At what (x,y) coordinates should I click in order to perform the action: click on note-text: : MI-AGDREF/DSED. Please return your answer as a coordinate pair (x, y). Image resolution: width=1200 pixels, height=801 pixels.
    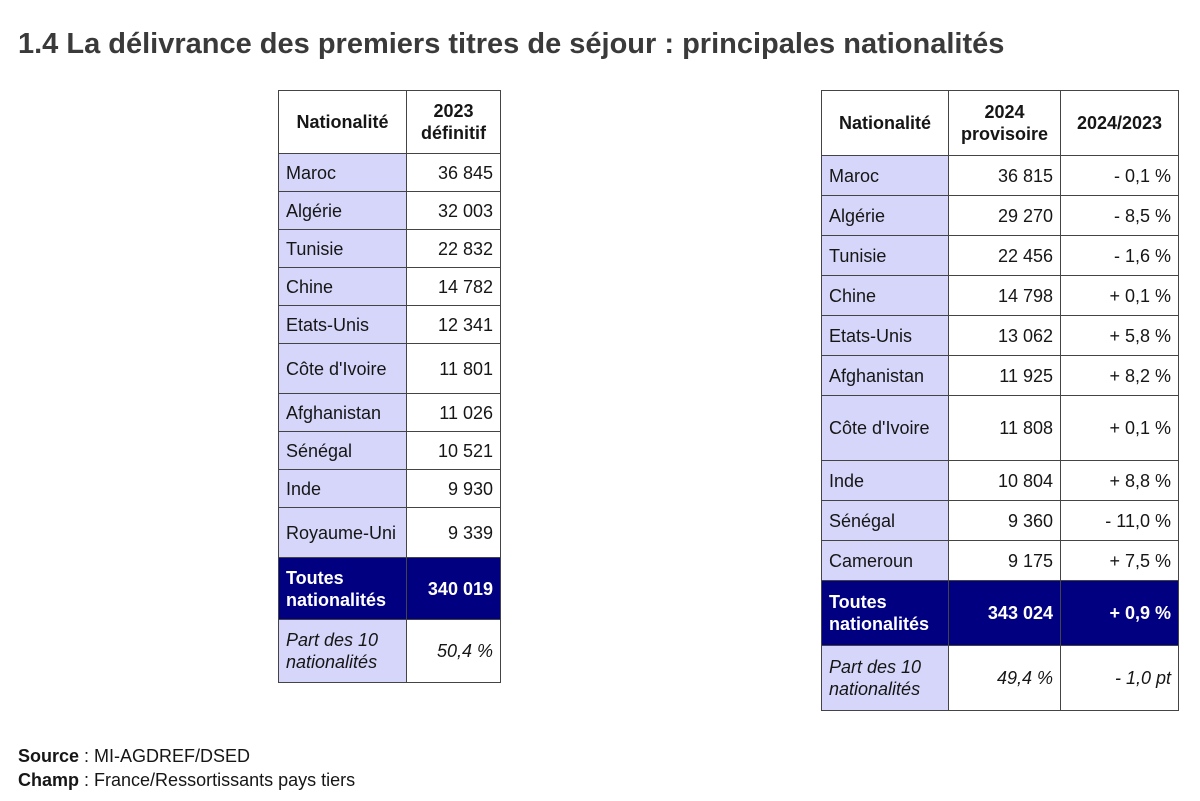
    Looking at the image, I should click on (167, 756).